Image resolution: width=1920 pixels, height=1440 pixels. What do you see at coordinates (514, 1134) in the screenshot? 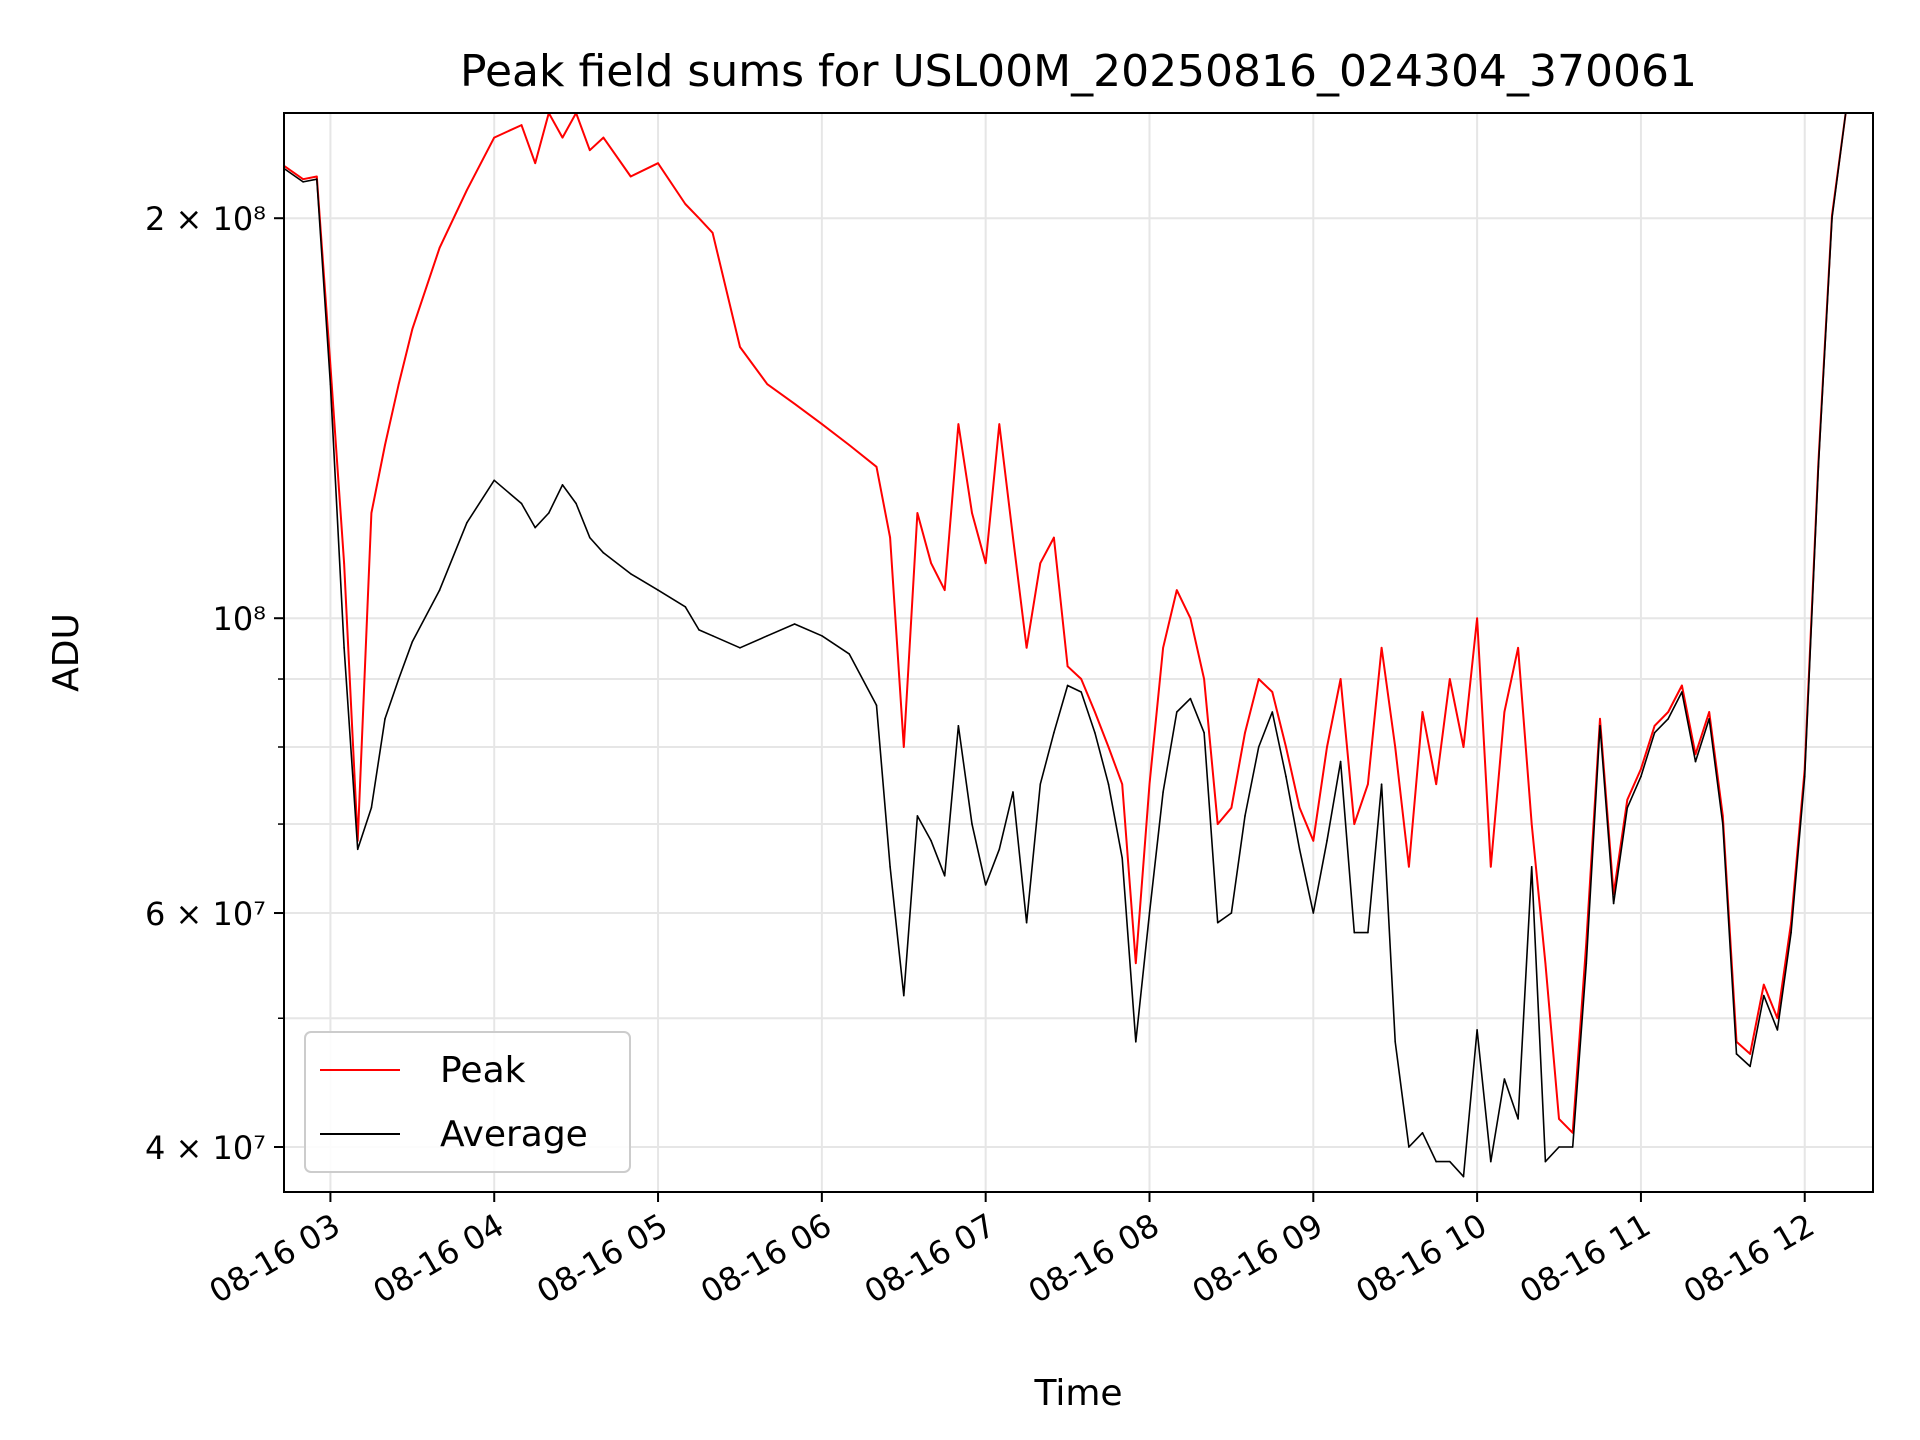
I see `legend-label-average: Average` at bounding box center [514, 1134].